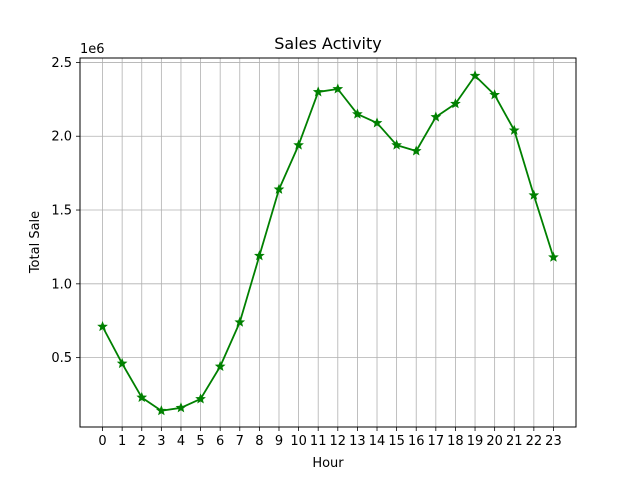  What do you see at coordinates (259, 441) in the screenshot?
I see `x-tick-label: 8` at bounding box center [259, 441].